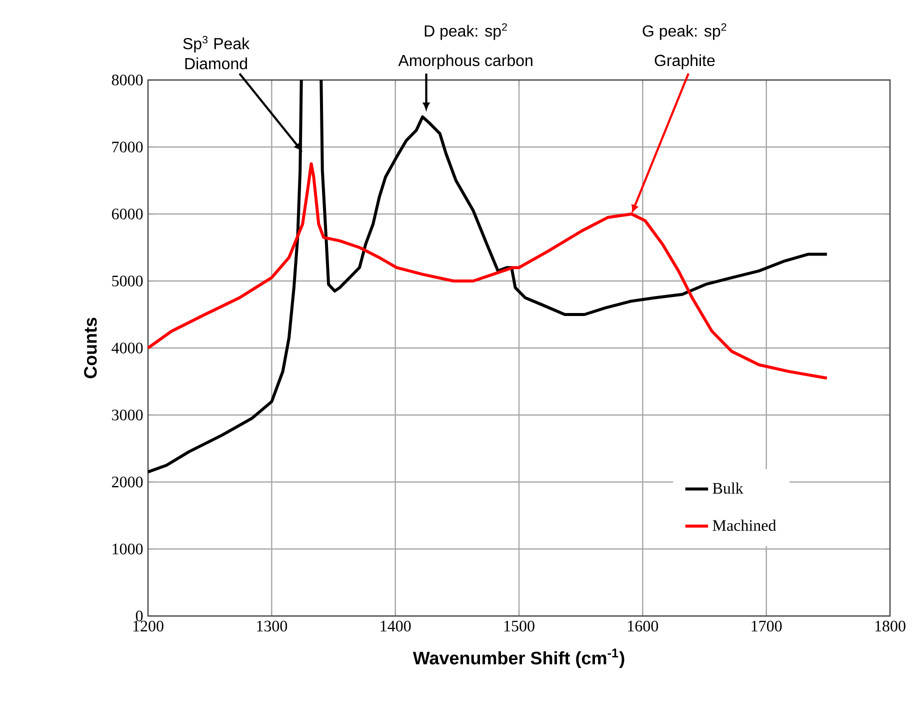 This screenshot has height=716, width=923. What do you see at coordinates (643, 626) in the screenshot?
I see `x-tick-label: 1600` at bounding box center [643, 626].